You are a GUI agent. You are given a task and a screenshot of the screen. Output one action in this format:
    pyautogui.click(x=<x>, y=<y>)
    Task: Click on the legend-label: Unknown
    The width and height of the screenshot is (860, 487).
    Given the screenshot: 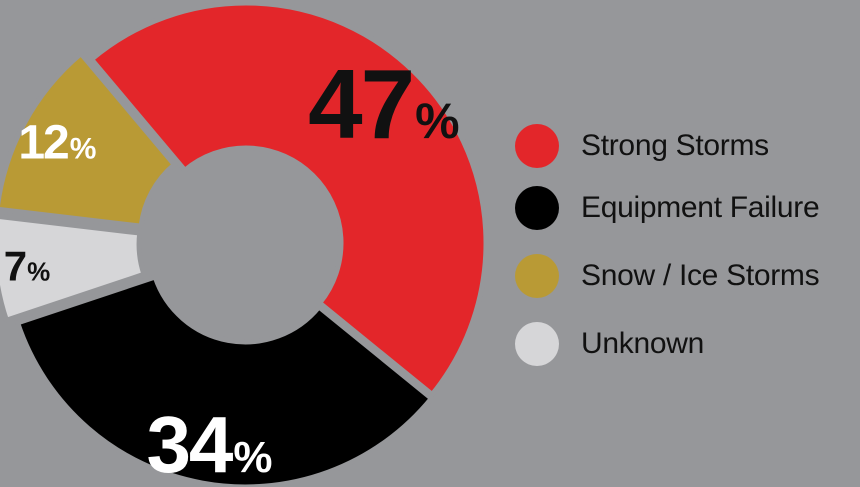 What is the action you would take?
    pyautogui.click(x=642, y=343)
    